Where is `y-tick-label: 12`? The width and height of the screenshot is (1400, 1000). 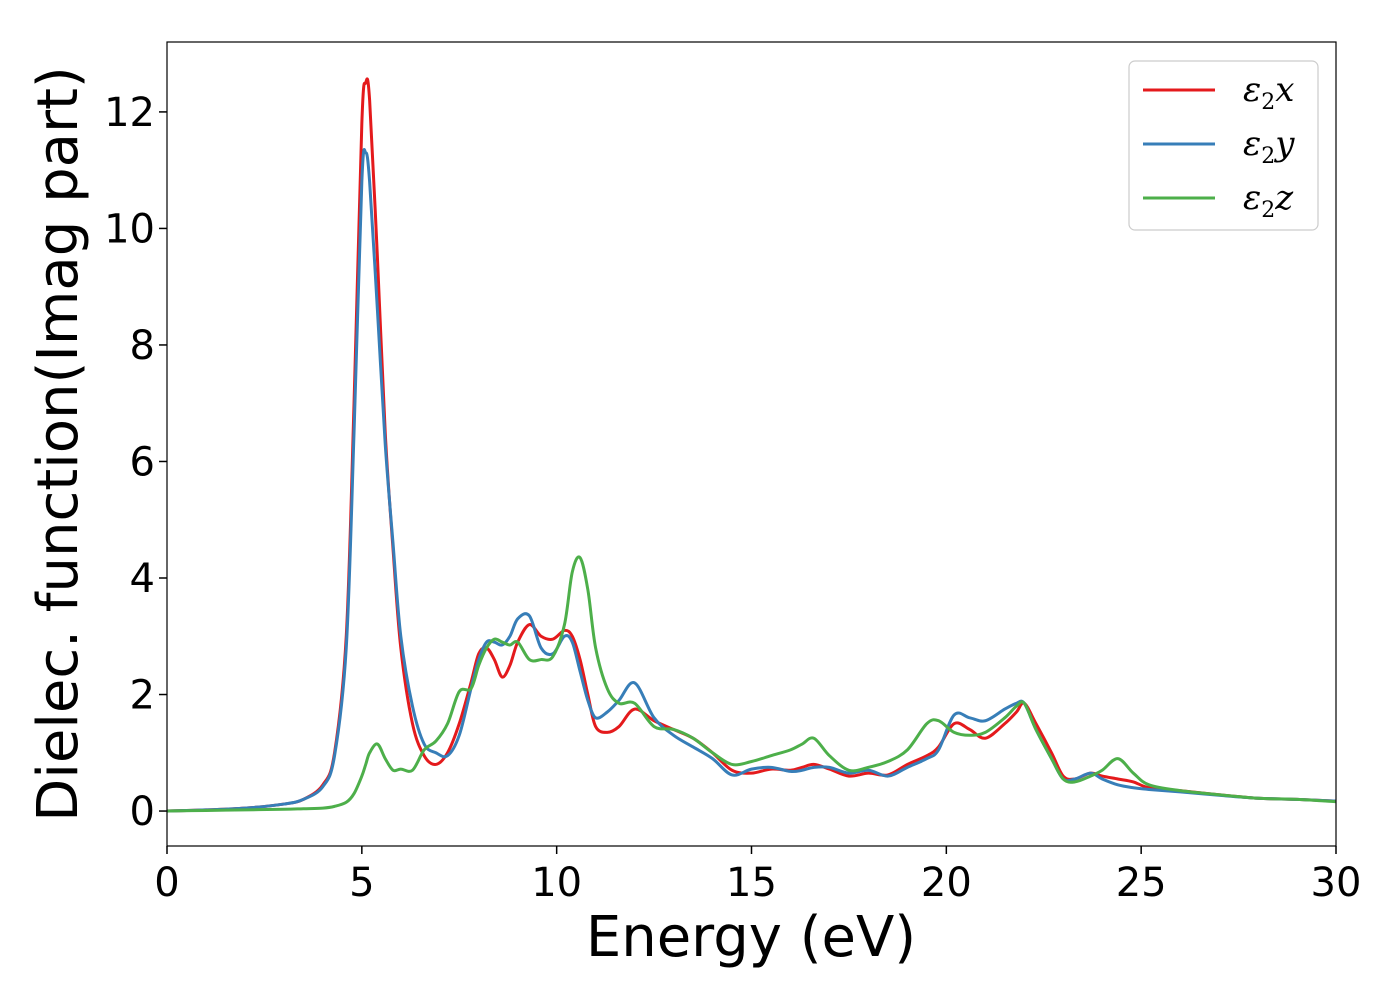 y-tick-label: 12 is located at coordinates (129, 113).